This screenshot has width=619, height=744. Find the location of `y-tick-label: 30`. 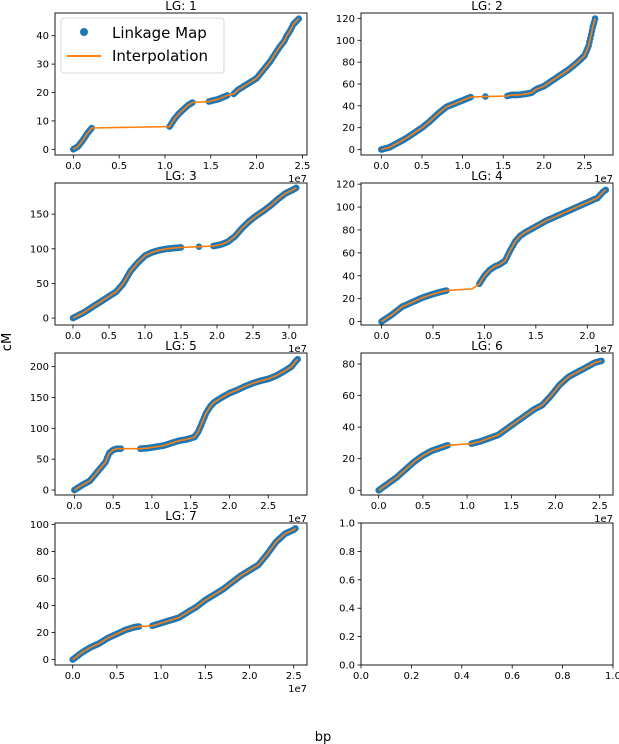

y-tick-label: 30 is located at coordinates (42, 65).